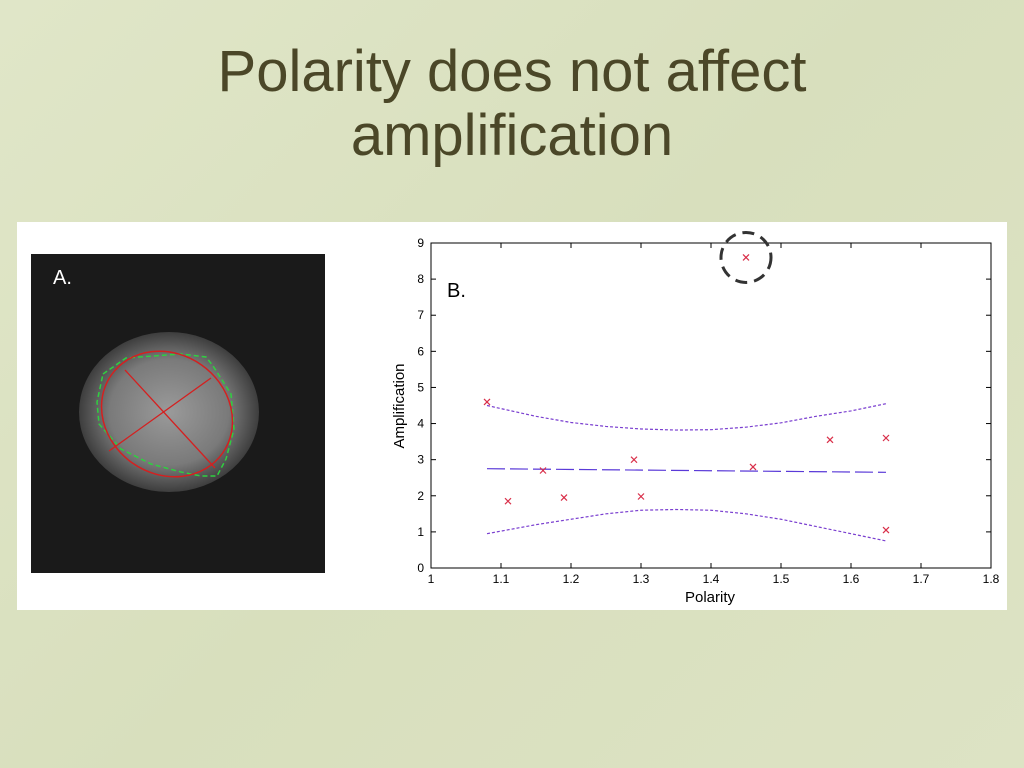 The height and width of the screenshot is (768, 1024). What do you see at coordinates (686, 470) in the screenshot?
I see `regression-fit-line` at bounding box center [686, 470].